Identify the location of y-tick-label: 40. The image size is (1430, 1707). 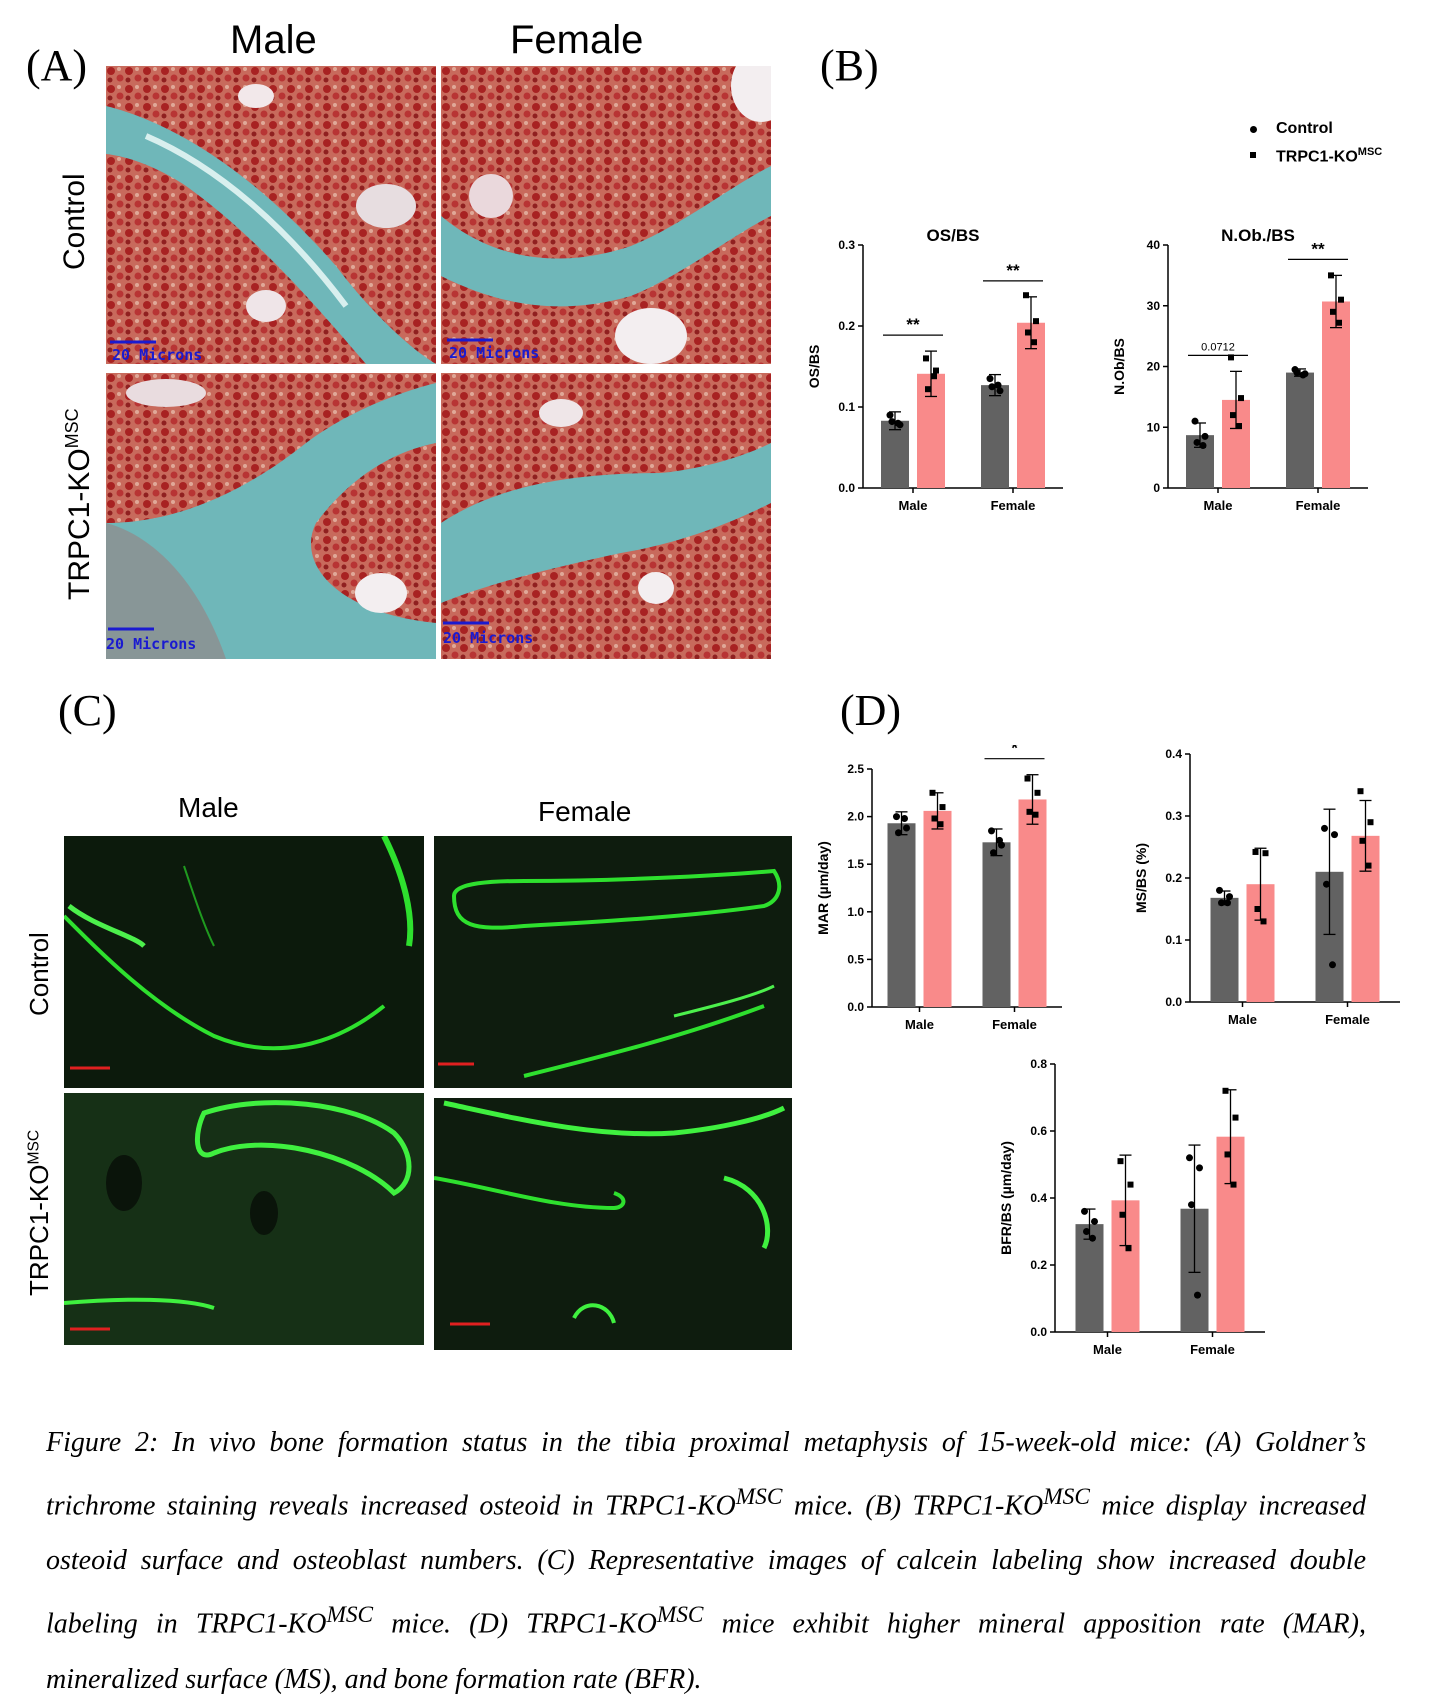
(1154, 245).